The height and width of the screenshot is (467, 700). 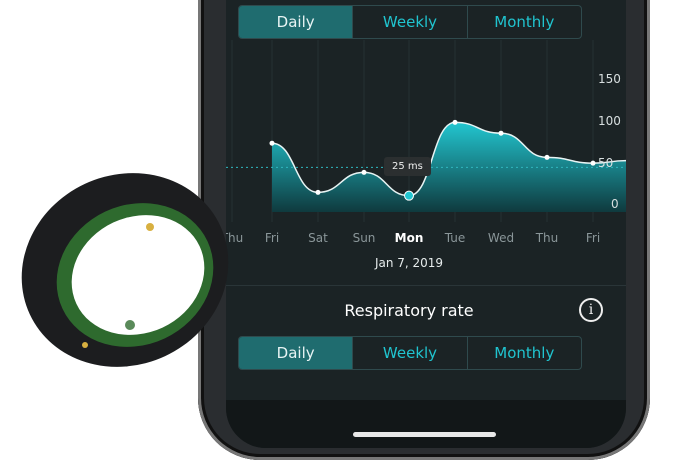 I want to click on home-indicator, so click(x=424, y=434).